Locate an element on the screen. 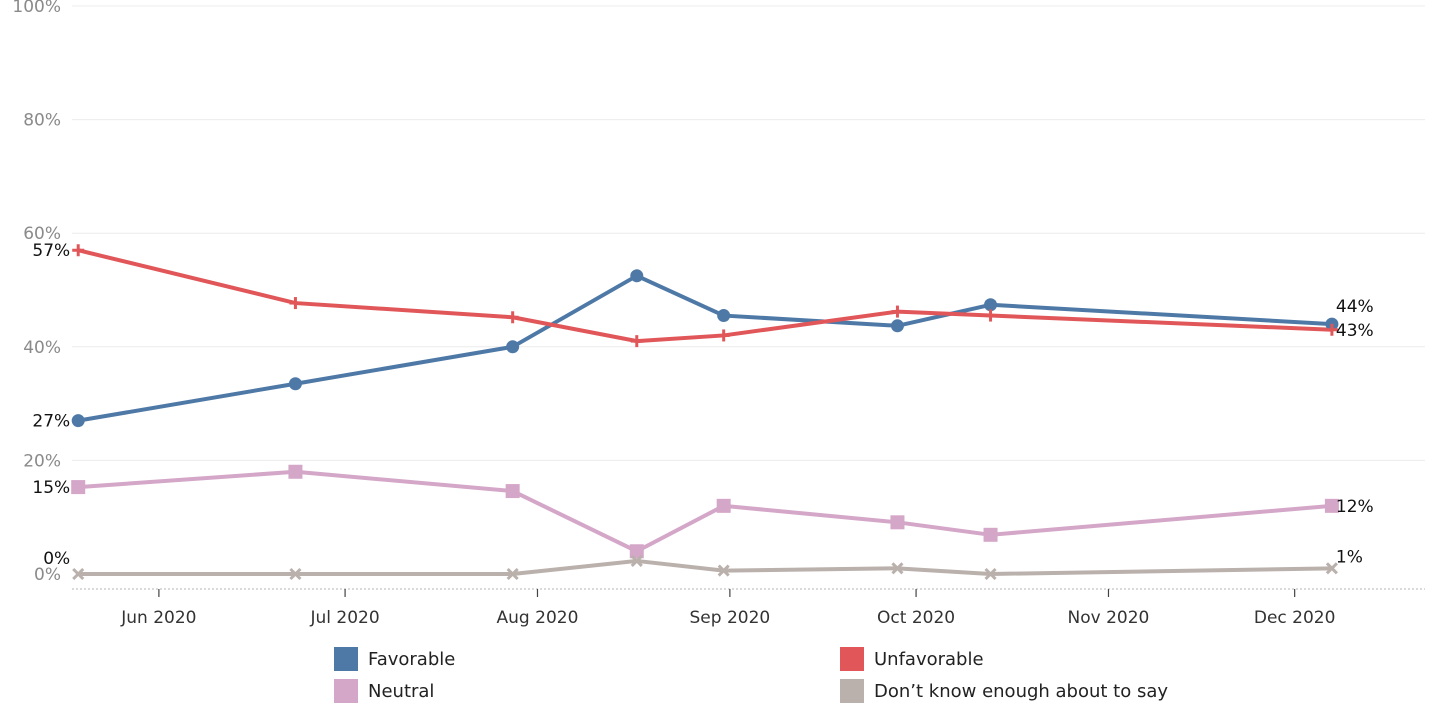  data-label-end: 1% is located at coordinates (1349, 557).